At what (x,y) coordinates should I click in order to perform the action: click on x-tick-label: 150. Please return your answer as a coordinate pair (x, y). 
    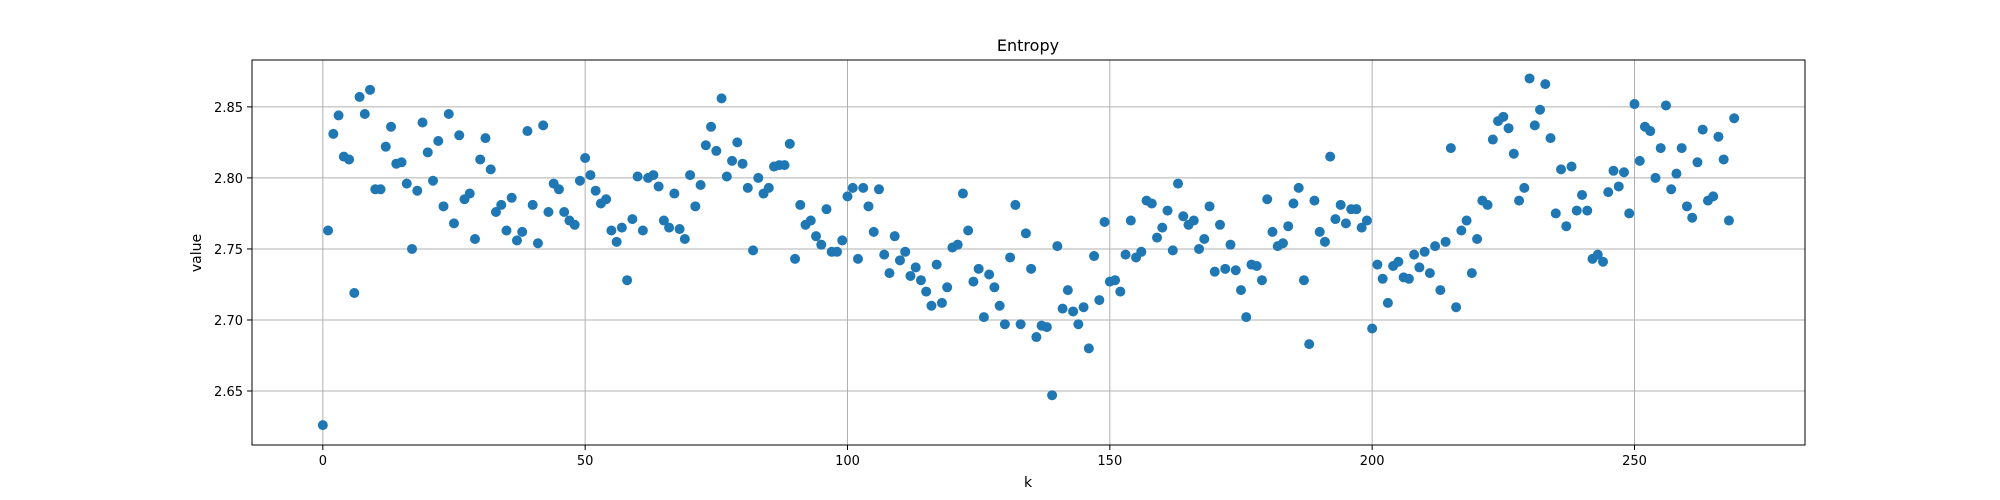
    Looking at the image, I should click on (1109, 461).